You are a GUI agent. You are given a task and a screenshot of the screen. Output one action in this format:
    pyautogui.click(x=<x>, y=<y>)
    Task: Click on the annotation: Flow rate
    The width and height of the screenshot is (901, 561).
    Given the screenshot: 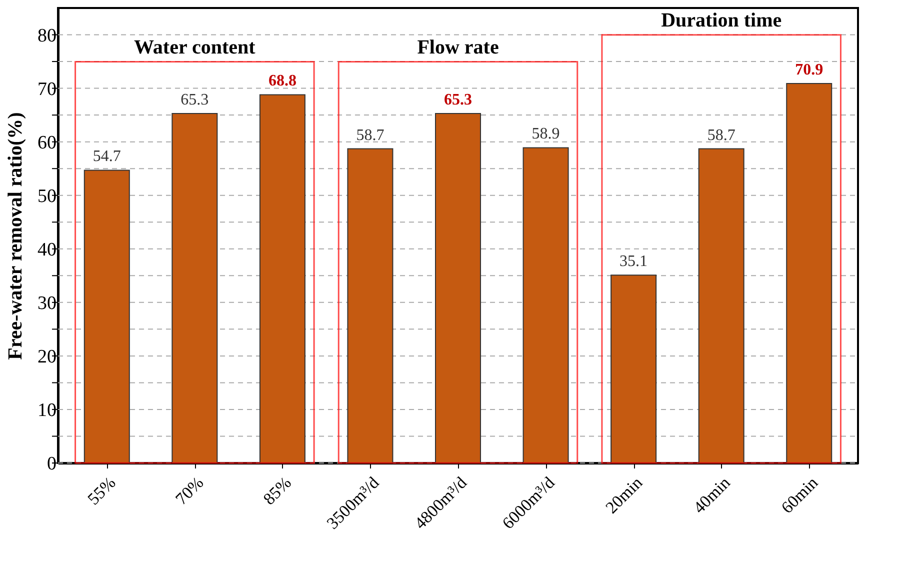 What is the action you would take?
    pyautogui.click(x=458, y=47)
    